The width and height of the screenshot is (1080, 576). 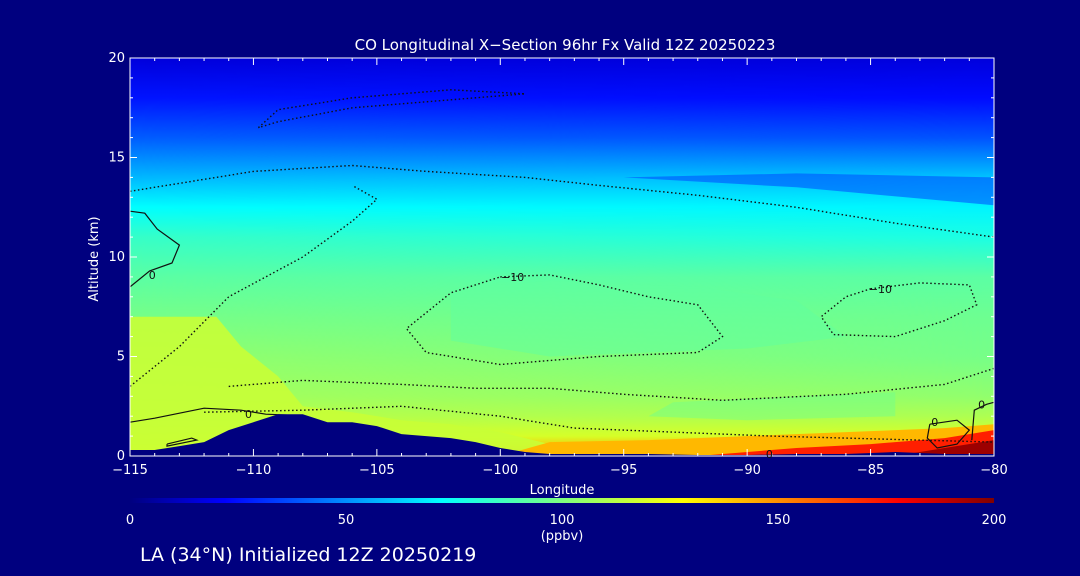 I want to click on terrain-mask, so click(x=562, y=435).